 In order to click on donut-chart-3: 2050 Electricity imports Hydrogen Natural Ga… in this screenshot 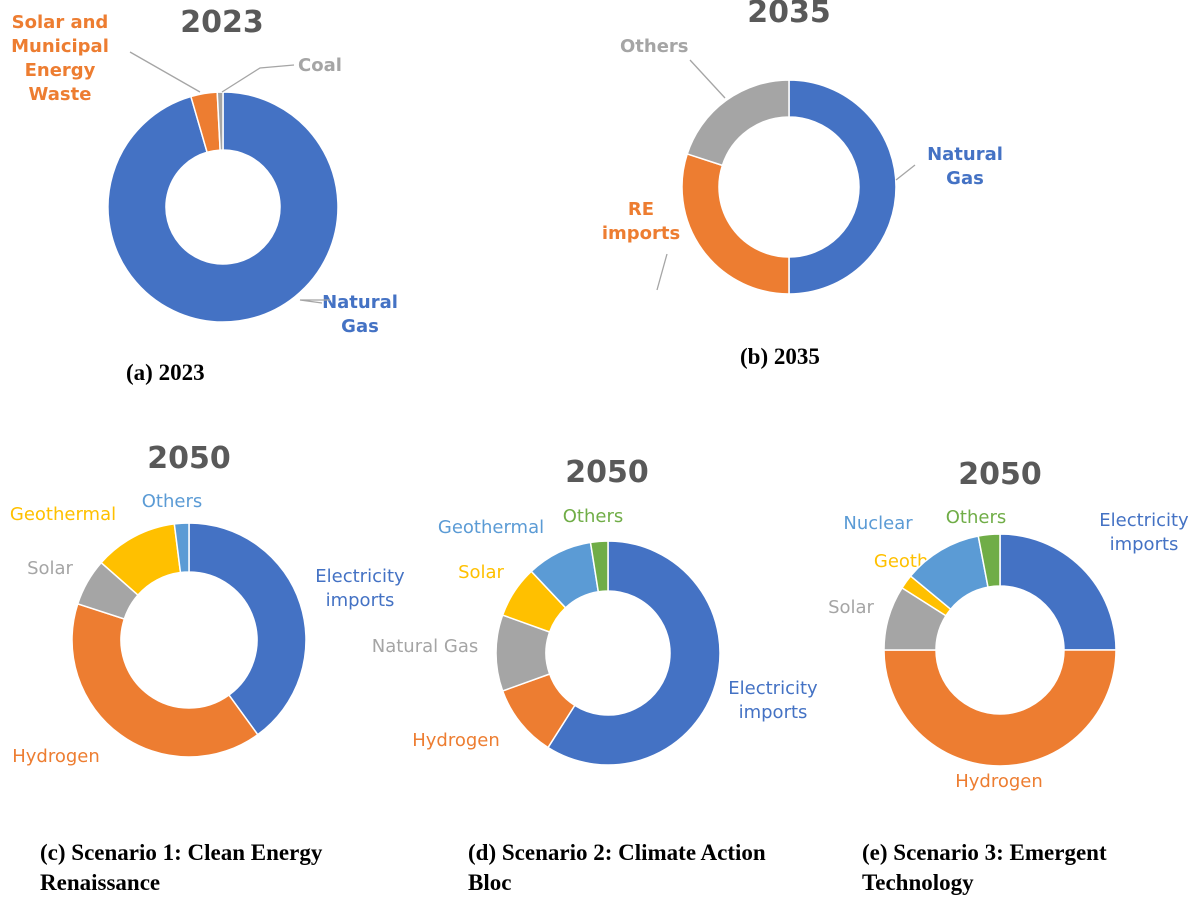, I will do `click(595, 610)`.